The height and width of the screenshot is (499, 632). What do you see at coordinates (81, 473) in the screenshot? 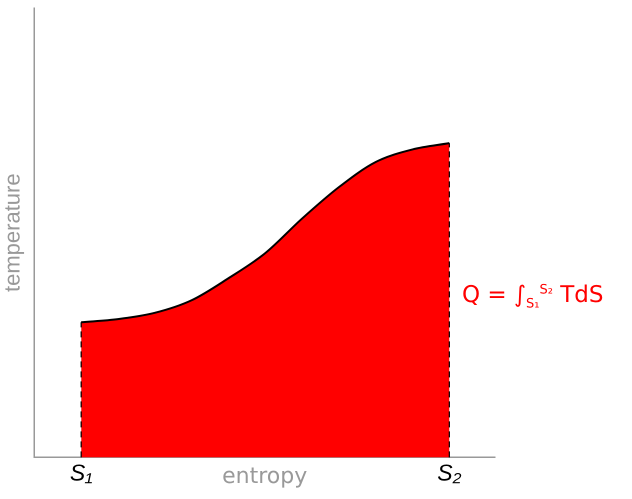
I see `x-tick-label: S₁` at bounding box center [81, 473].